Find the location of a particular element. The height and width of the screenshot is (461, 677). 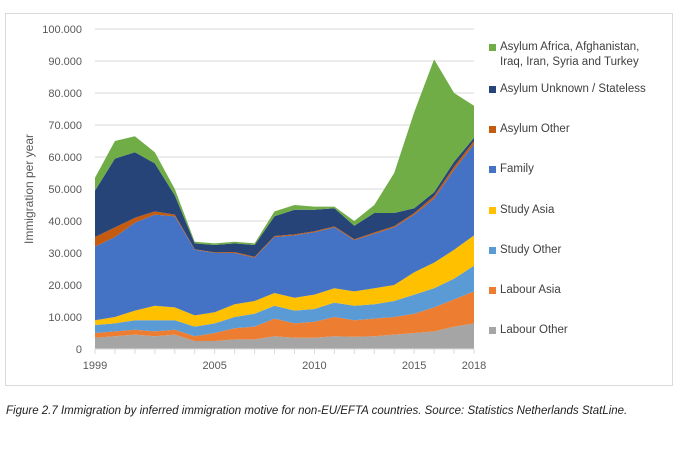

legend-item: Labour Other is located at coordinates (528, 330).